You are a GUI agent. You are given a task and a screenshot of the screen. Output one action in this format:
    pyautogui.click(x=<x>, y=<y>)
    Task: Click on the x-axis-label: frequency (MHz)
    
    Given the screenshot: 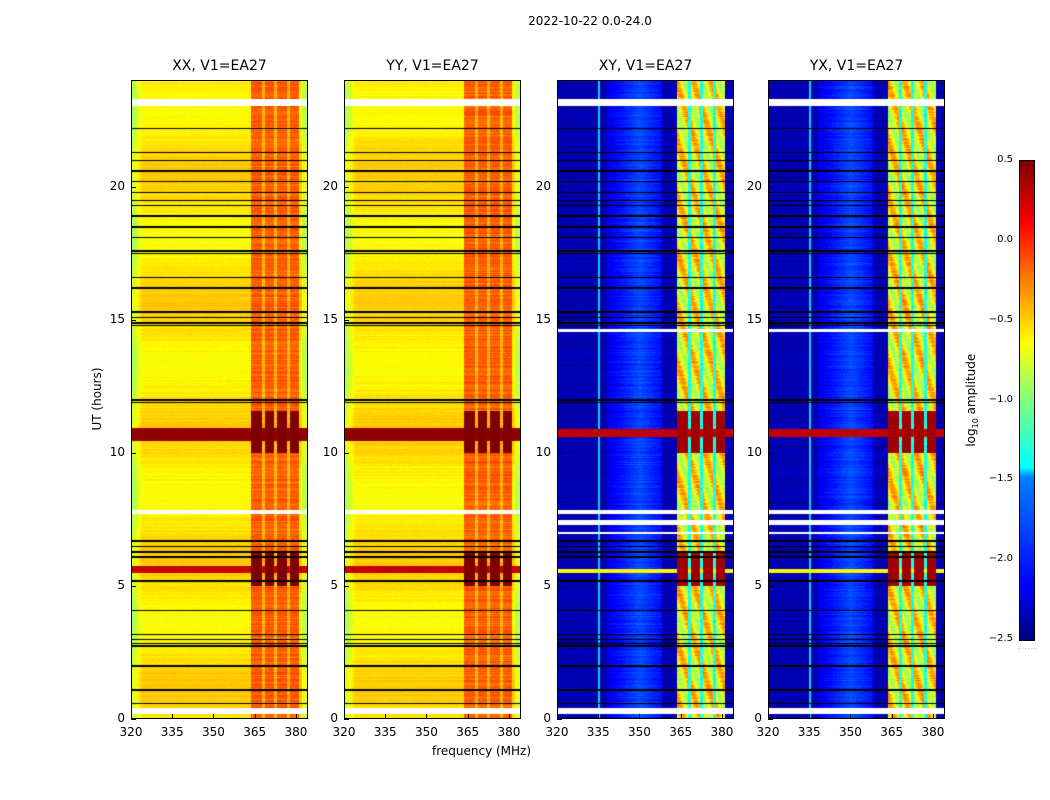 What is the action you would take?
    pyautogui.click(x=482, y=751)
    